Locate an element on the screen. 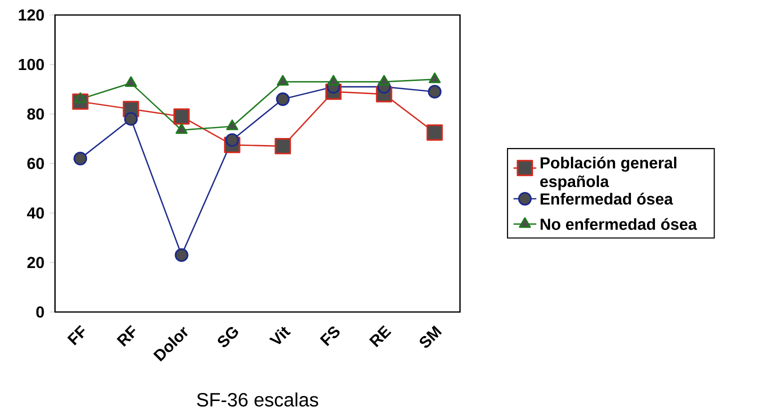  x-tick-label: SG is located at coordinates (228, 337).